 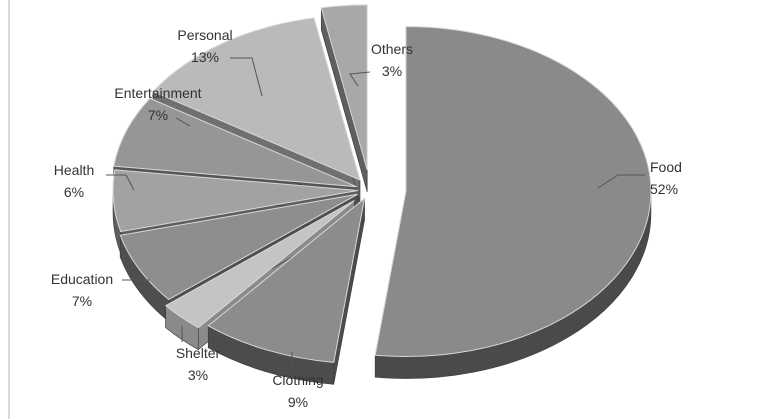 I want to click on label-value-health: 6%, so click(x=74, y=192).